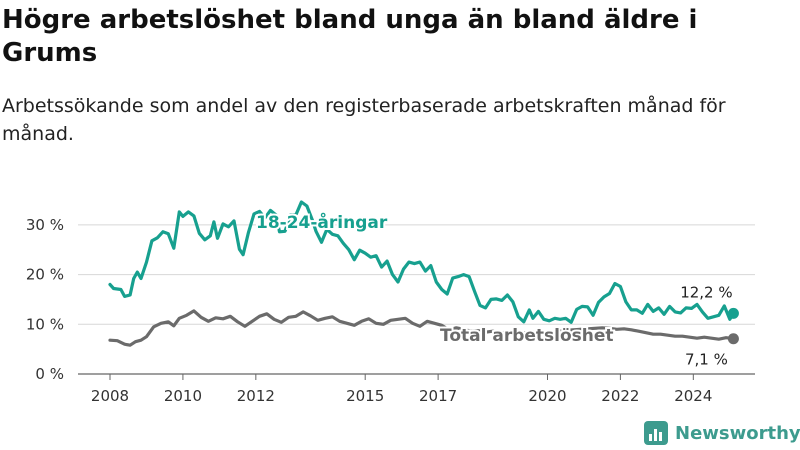 This screenshot has width=800, height=450. I want to click on newsworthy-logo: Newsworthy, so click(722, 433).